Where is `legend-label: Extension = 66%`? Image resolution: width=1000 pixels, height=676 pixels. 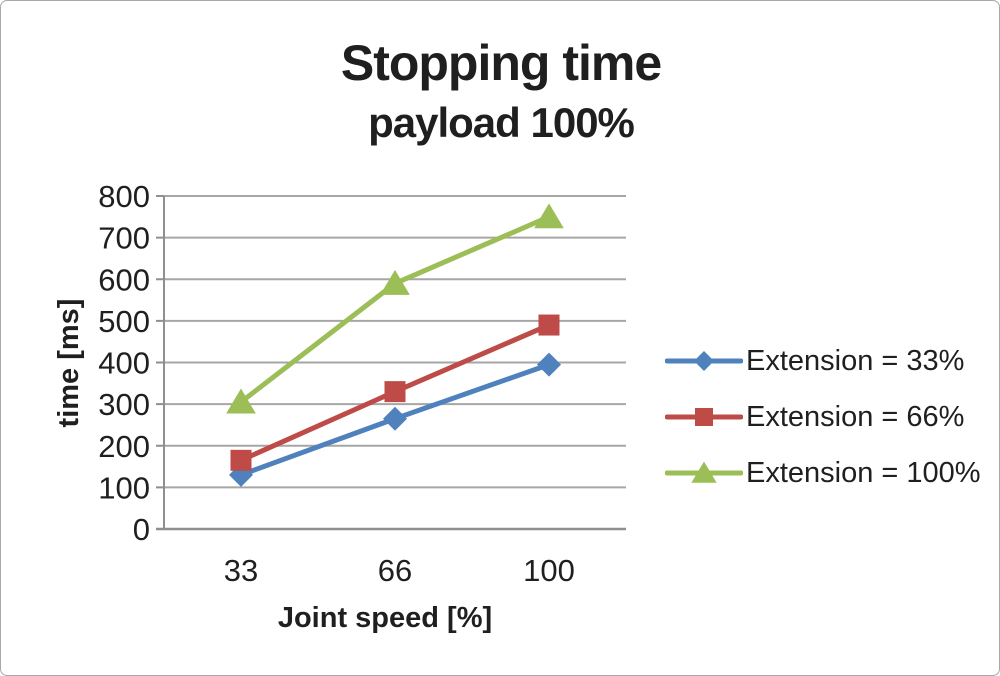 legend-label: Extension = 66% is located at coordinates (855, 416).